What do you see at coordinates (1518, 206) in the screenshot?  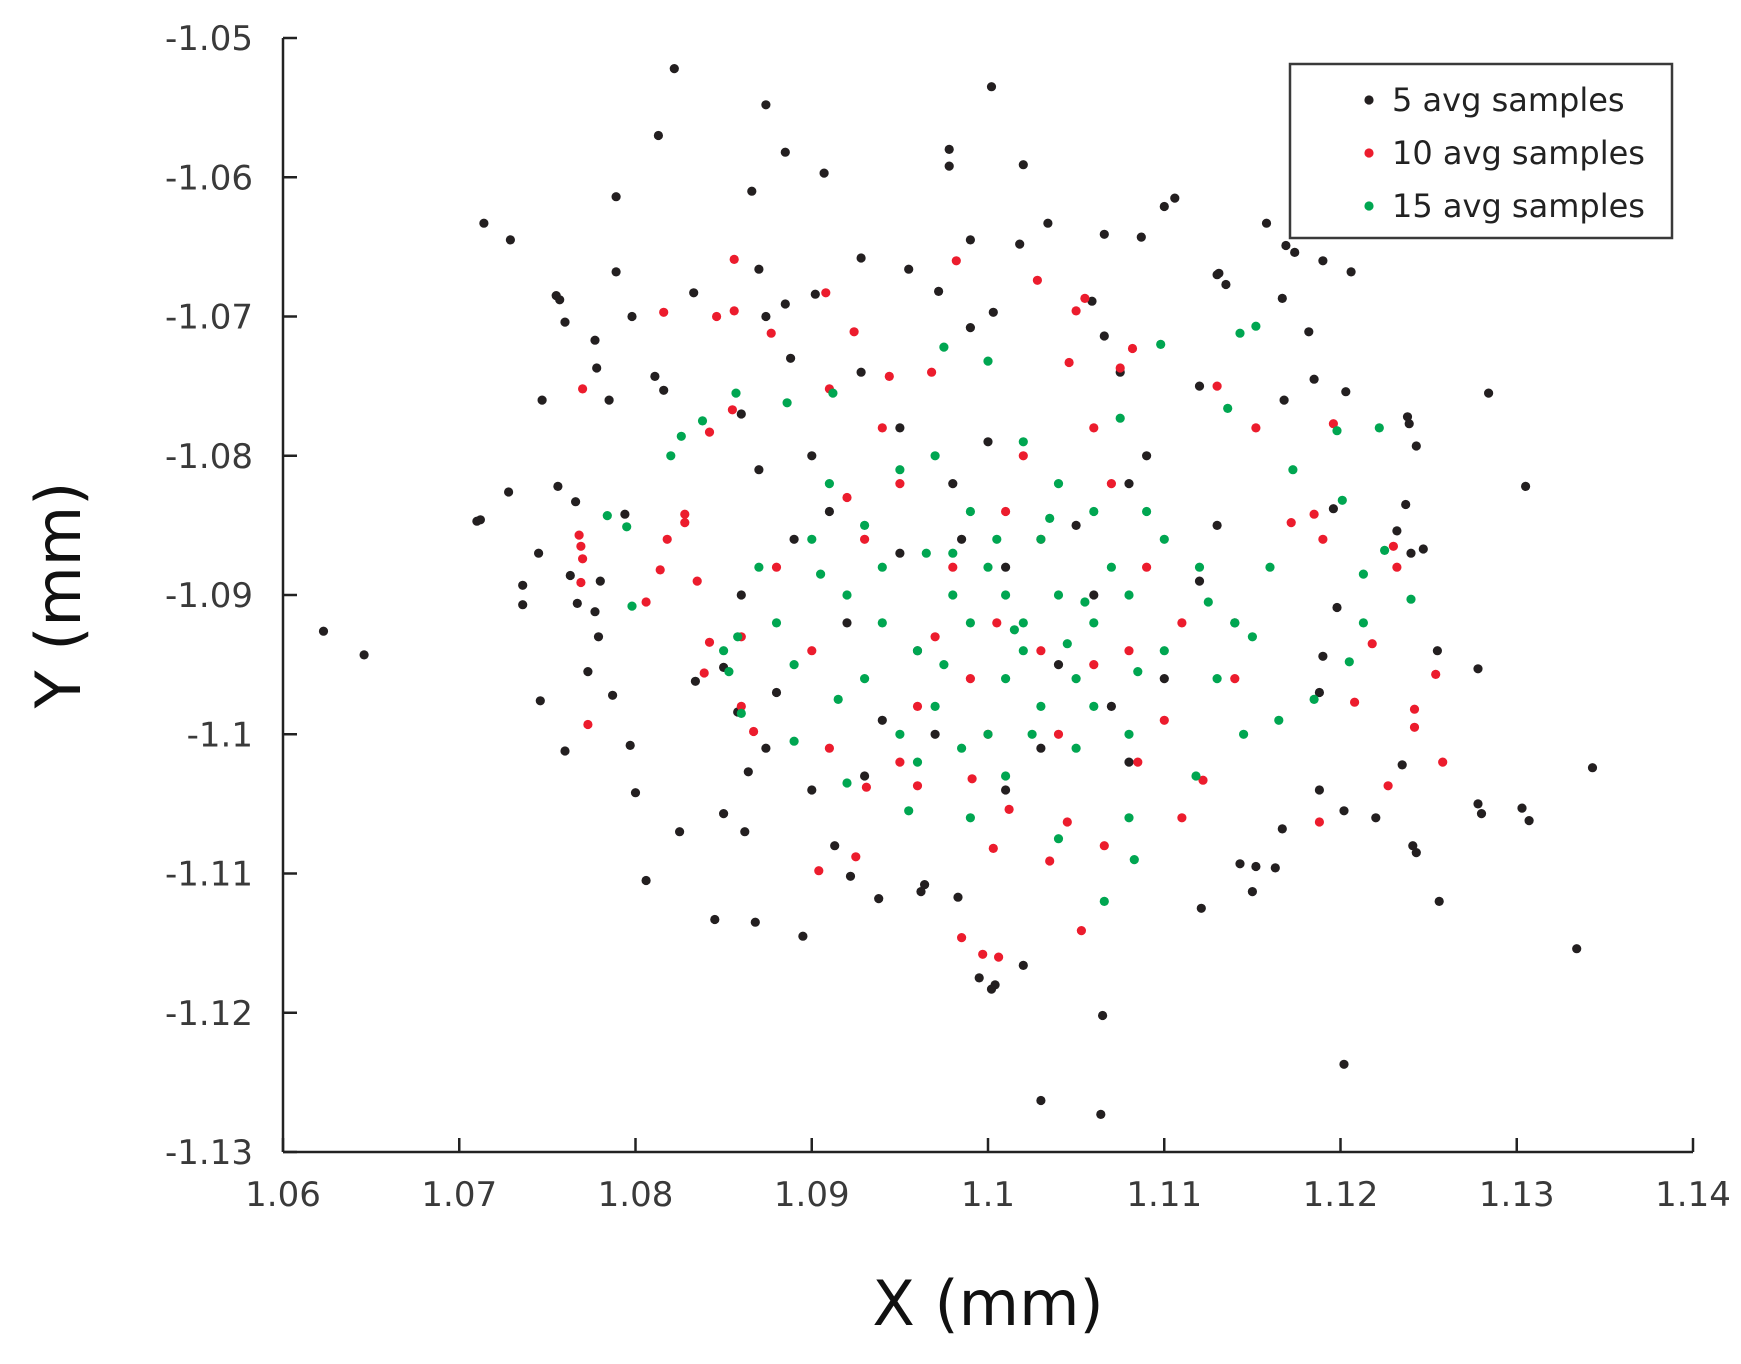 I see `legend-label: 15 avg samples` at bounding box center [1518, 206].